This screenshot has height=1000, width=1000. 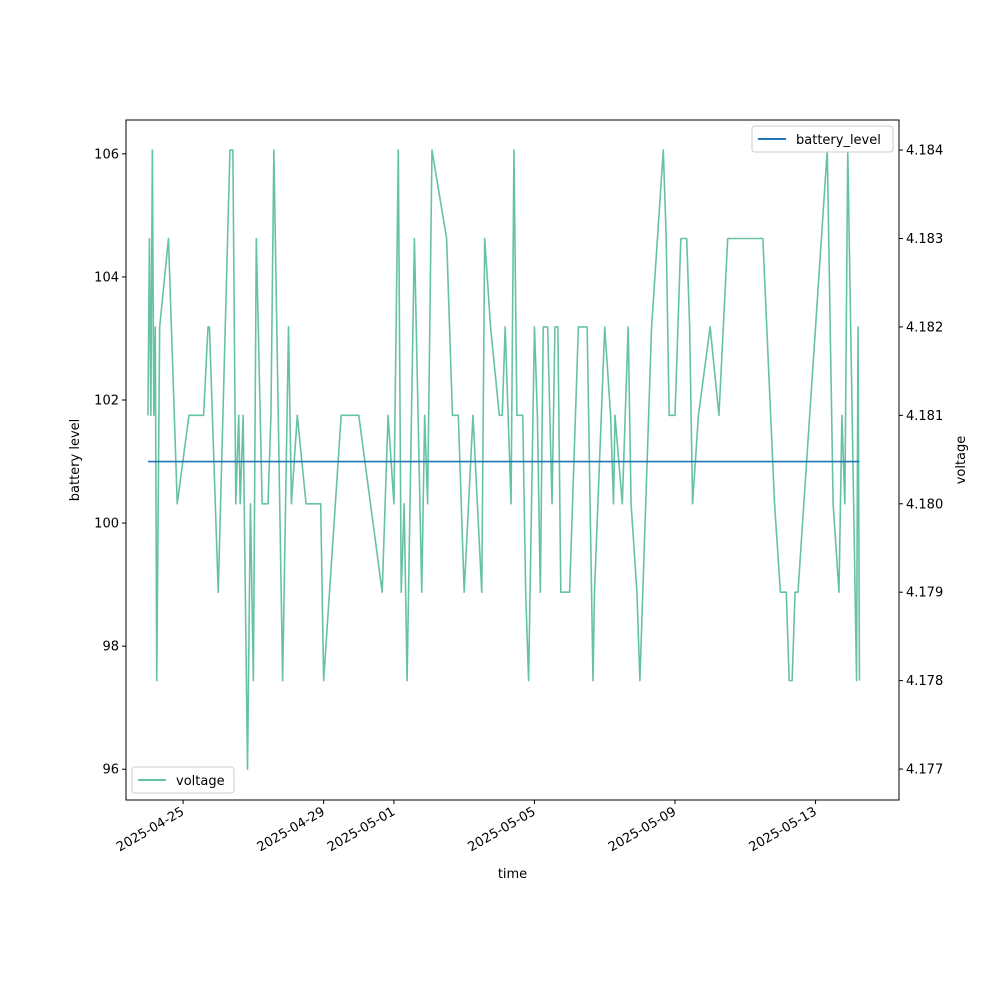 I want to click on y-left-tick-label: 100, so click(x=106, y=524).